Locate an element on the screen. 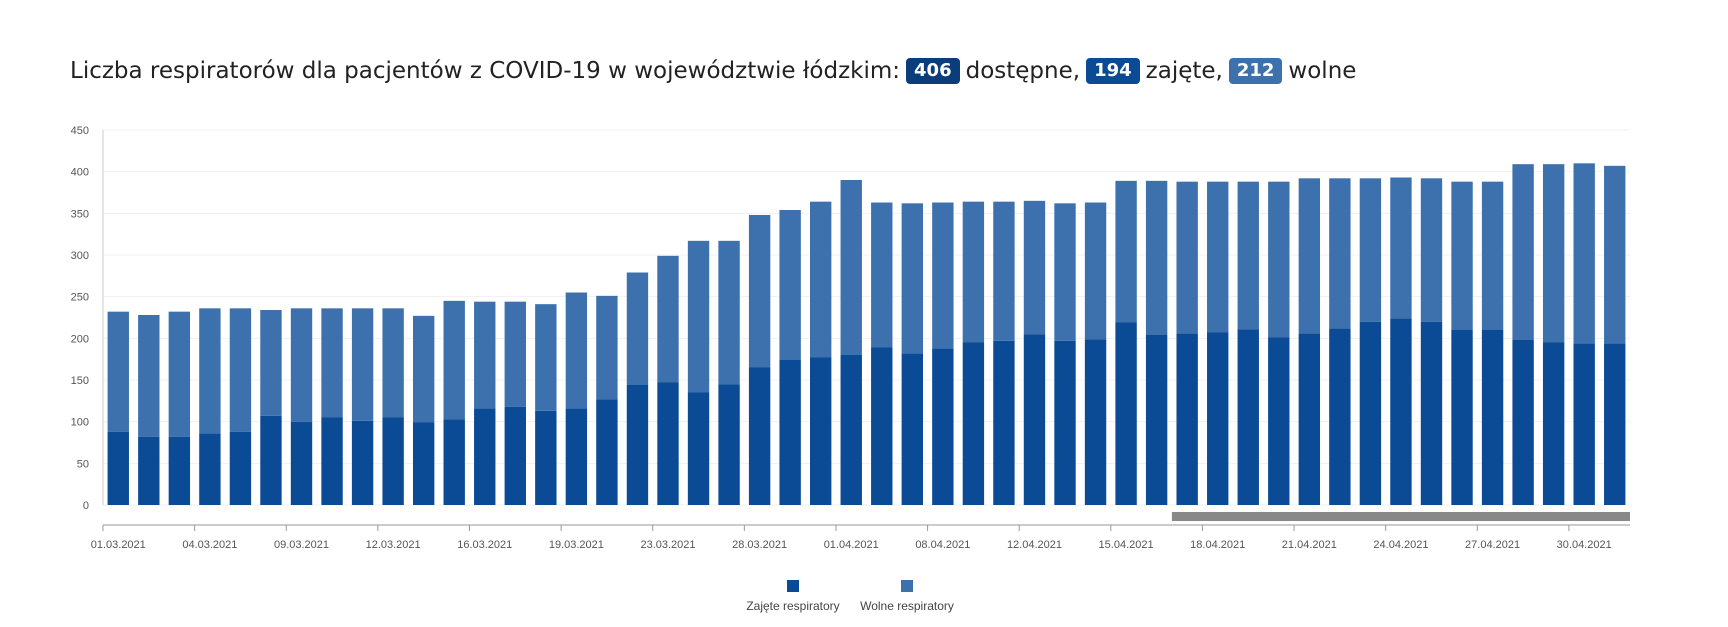 The width and height of the screenshot is (1728, 627). x-tick-label: 23.03.2021 is located at coordinates (667, 545).